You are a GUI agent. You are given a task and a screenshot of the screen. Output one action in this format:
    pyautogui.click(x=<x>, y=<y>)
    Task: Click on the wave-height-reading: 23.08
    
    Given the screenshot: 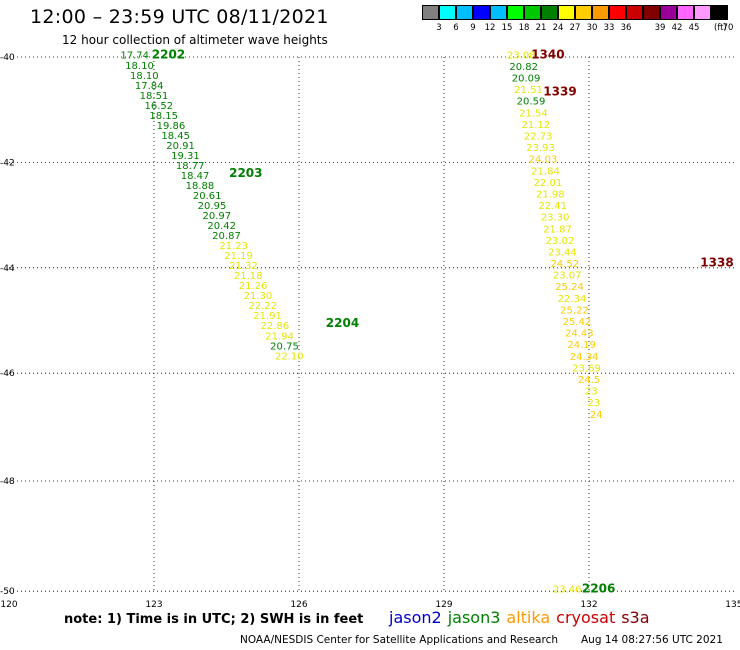 What is the action you would take?
    pyautogui.click(x=521, y=55)
    